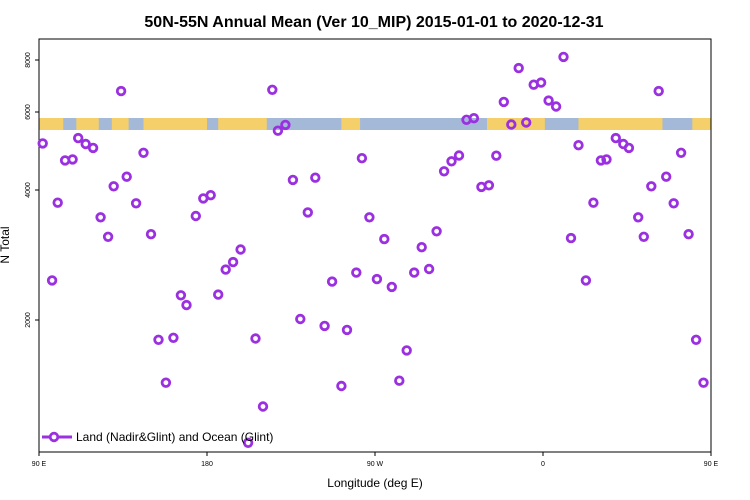 Image resolution: width=750 pixels, height=500 pixels. I want to click on y-axis-label: N Total, so click(6, 244).